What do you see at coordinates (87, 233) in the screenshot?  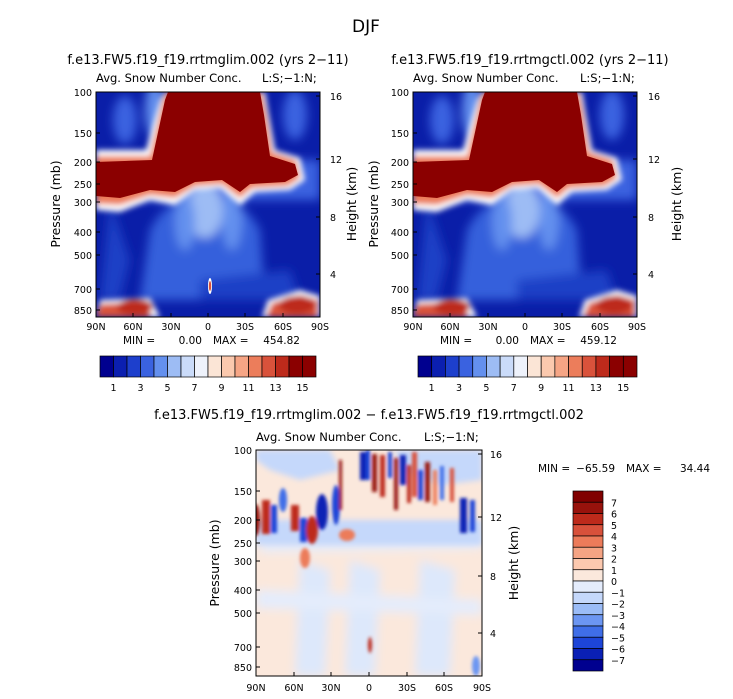 I see `tick-400: 400` at bounding box center [87, 233].